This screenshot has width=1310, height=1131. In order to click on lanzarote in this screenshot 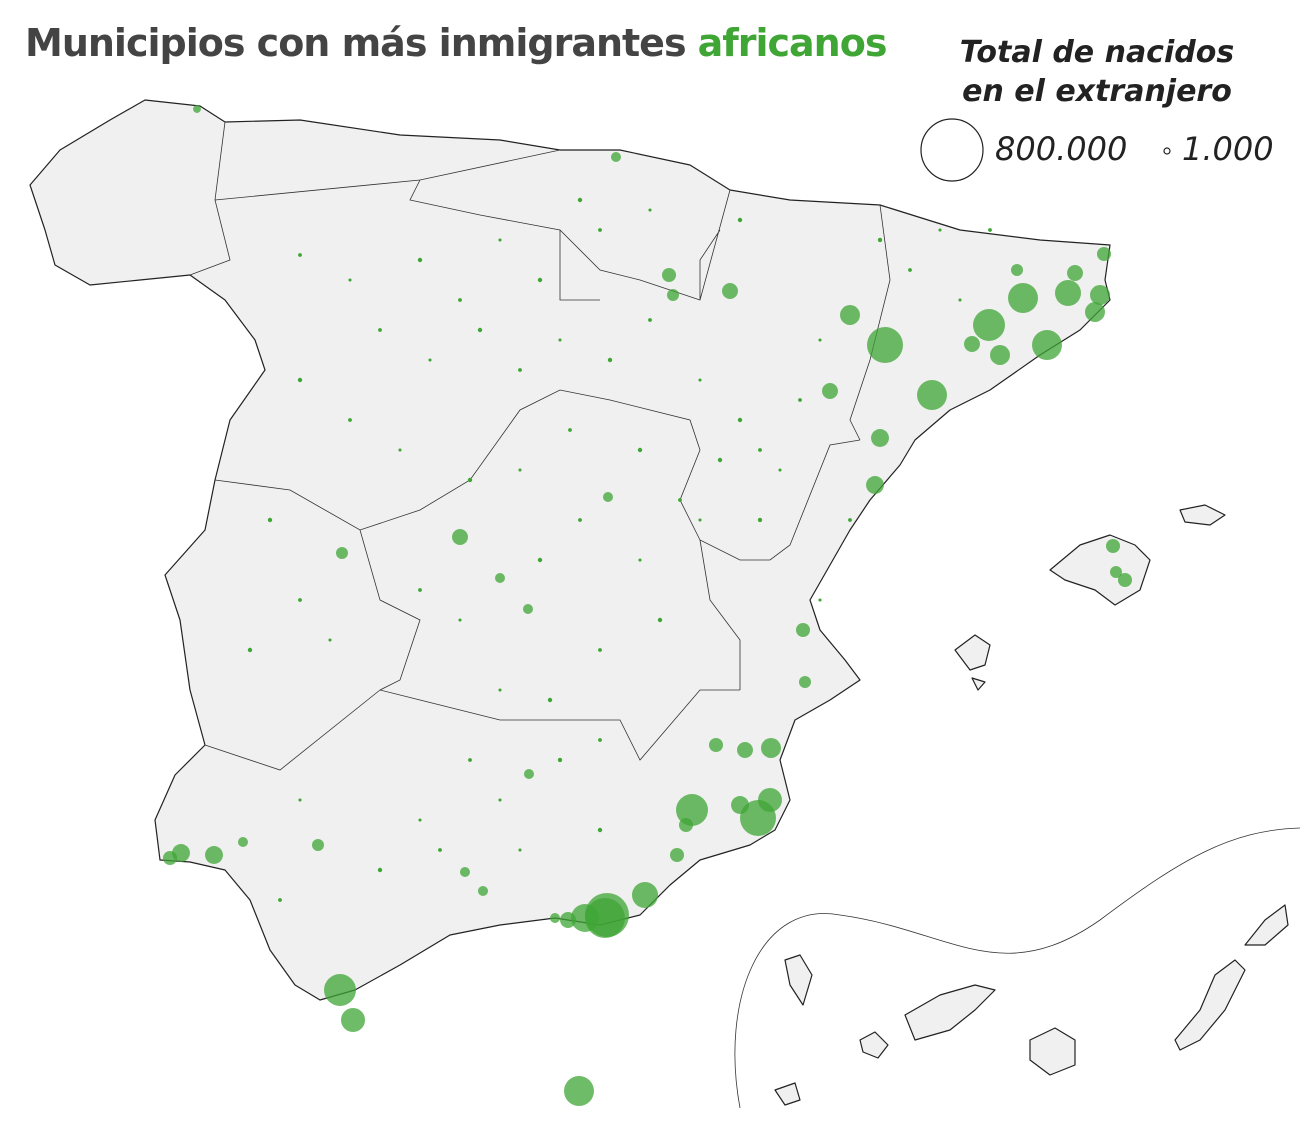, I will do `click(1266, 925)`.